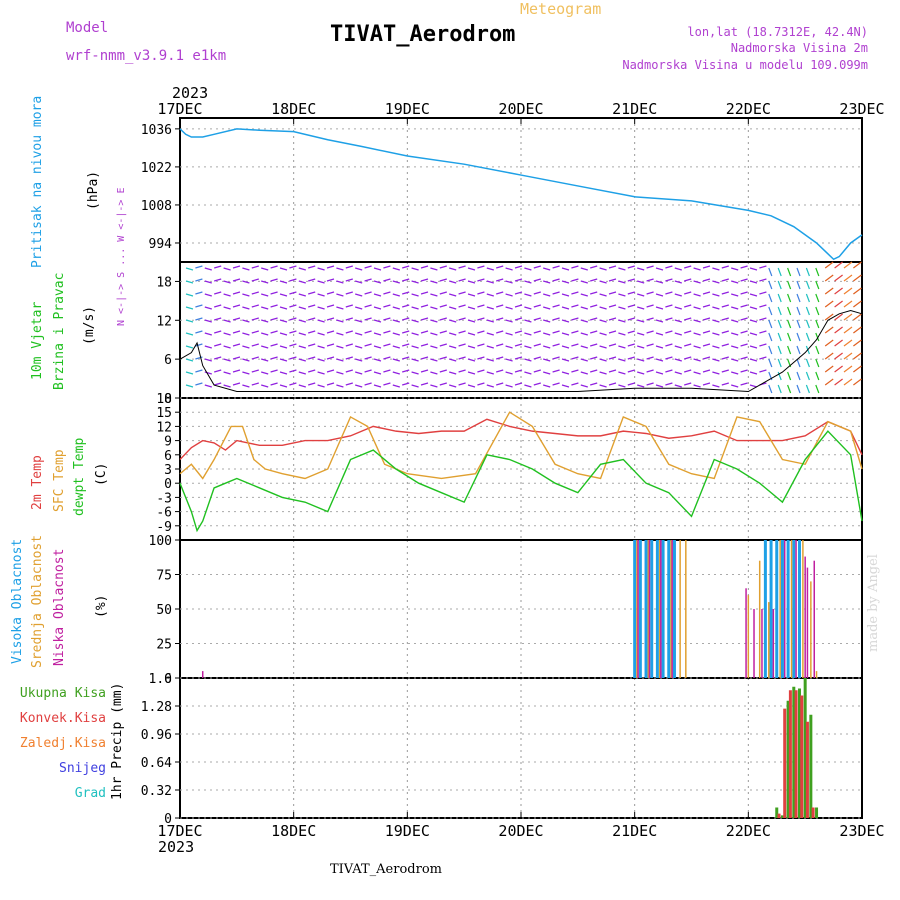  I want to click on y-tick-label: 18, so click(164, 399).